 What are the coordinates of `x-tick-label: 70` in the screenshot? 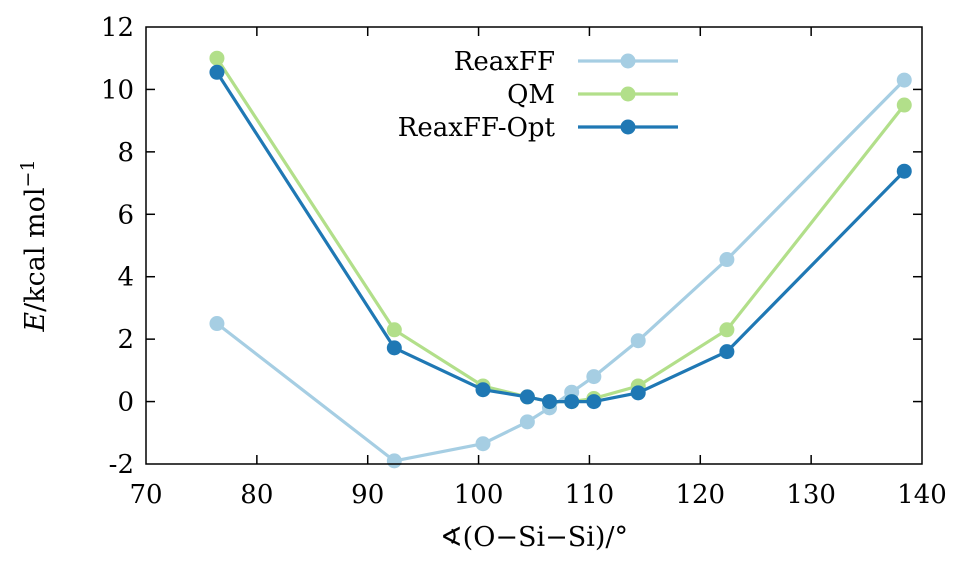 It's located at (145, 495).